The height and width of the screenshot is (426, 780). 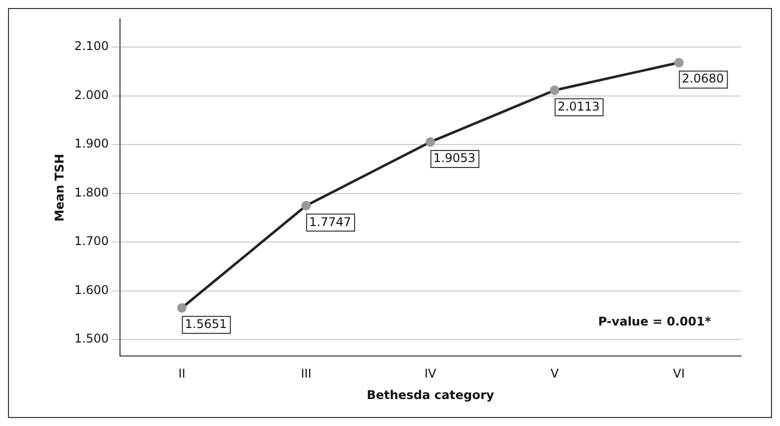 I want to click on y-tick-label: 1.900, so click(x=91, y=143).